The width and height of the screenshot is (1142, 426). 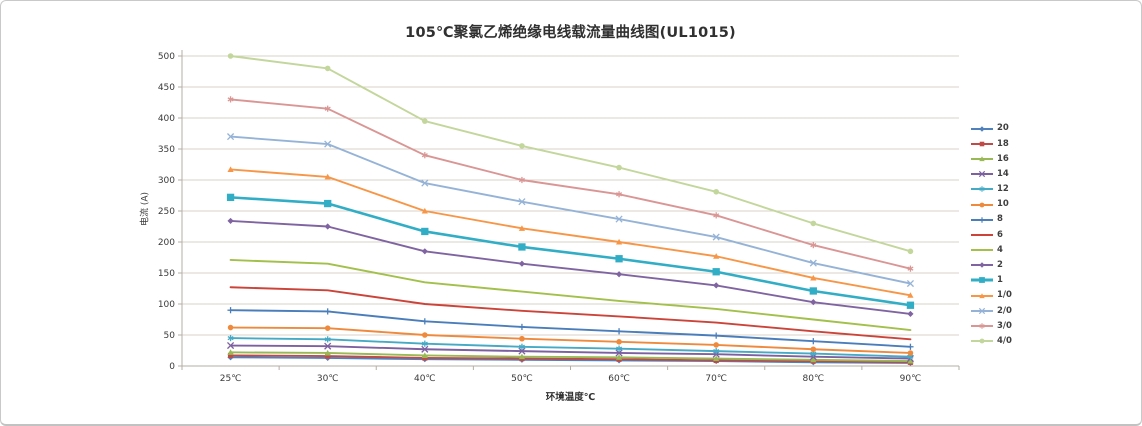 I want to click on legend-item-8: 8, so click(x=991, y=219).